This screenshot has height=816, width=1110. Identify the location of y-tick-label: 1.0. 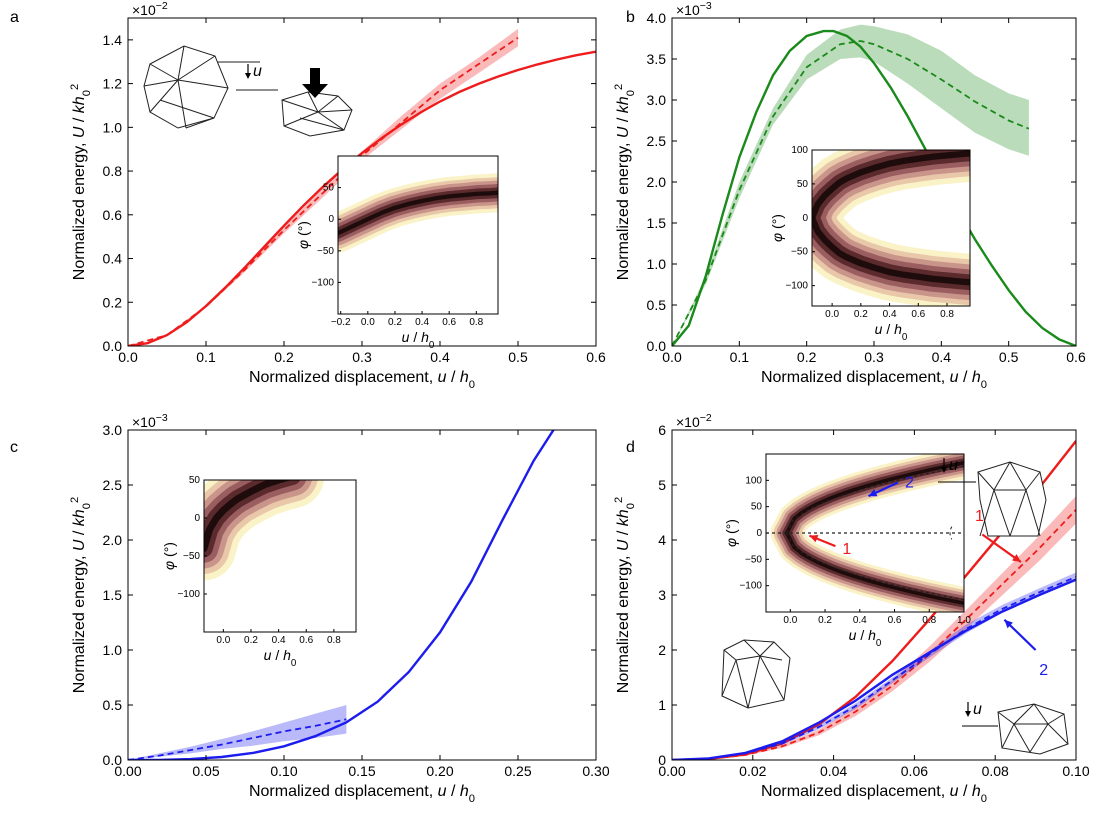
(657, 264).